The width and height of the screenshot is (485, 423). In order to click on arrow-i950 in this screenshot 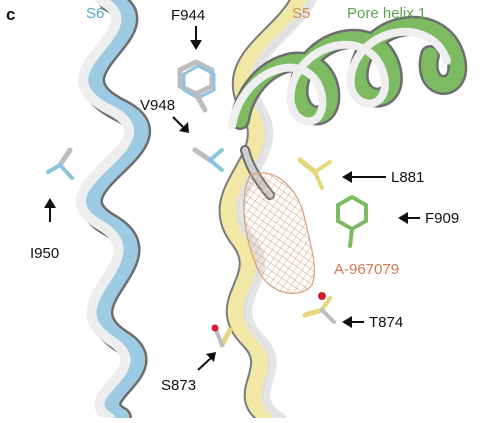, I will do `click(50, 210)`.